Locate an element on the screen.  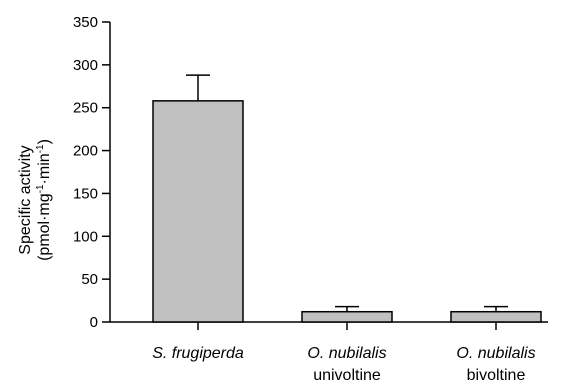
y-tick-label: 150 is located at coordinates (85, 193).